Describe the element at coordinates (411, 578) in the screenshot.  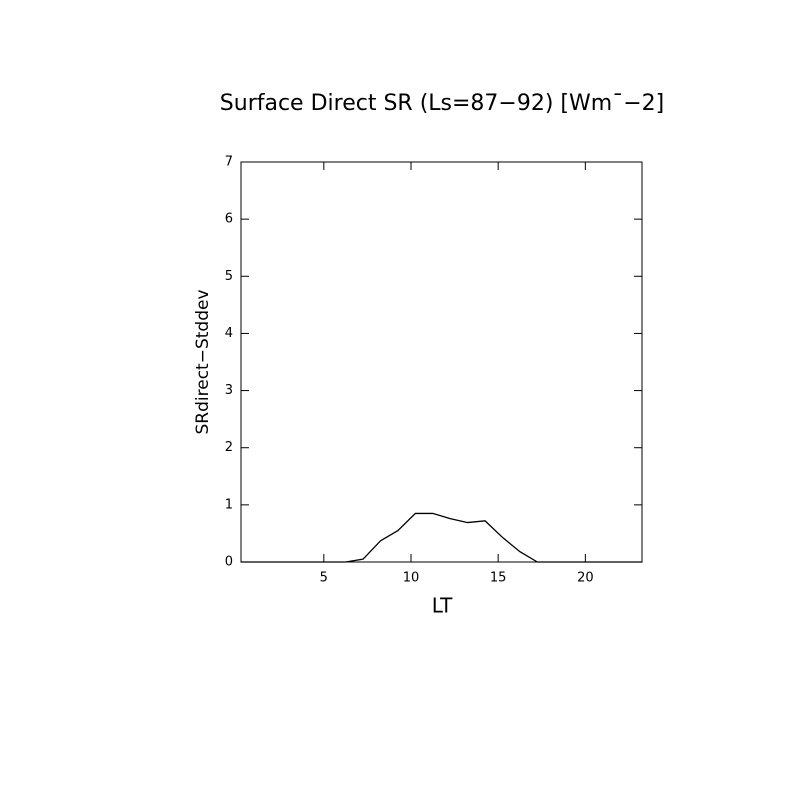
I see `x-tick-label: 10` at that location.